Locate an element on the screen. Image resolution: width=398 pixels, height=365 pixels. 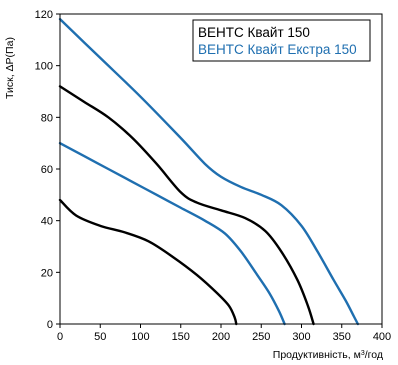
x-tick-label: 400 is located at coordinates (382, 337).